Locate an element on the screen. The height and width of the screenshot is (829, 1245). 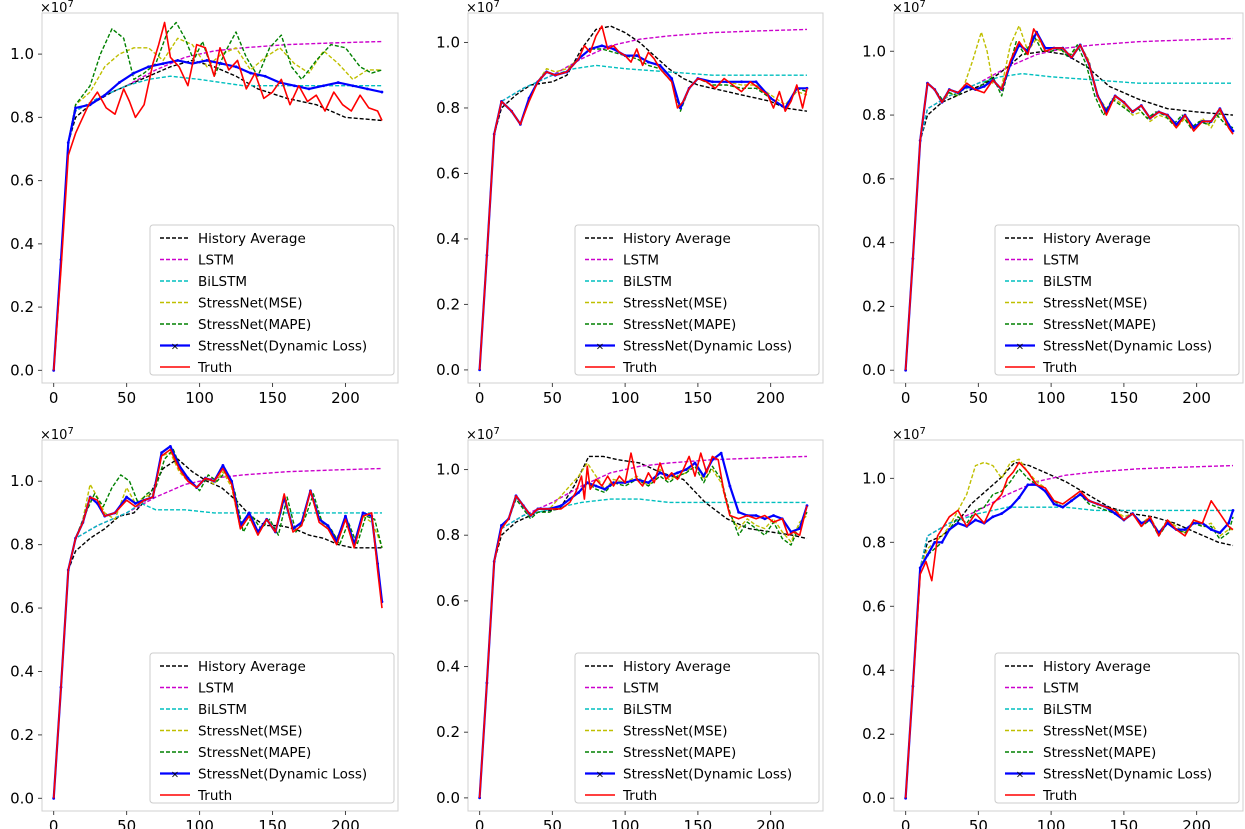
x-tick-label: 200 is located at coordinates (770, 823).